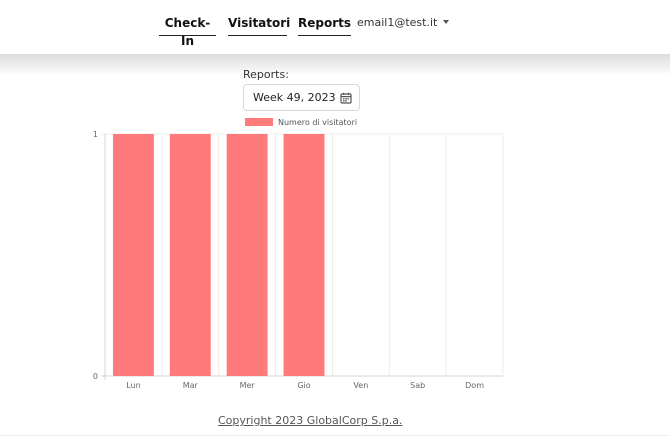  Describe the element at coordinates (303, 385) in the screenshot. I see `chart-x-tick-label: Gio` at that location.